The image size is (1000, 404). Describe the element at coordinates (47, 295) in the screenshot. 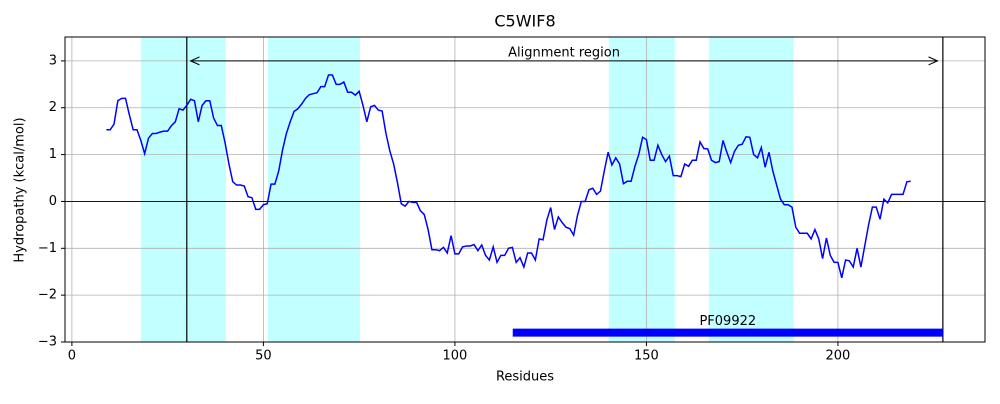

I see `y-tick-label: −2` at that location.